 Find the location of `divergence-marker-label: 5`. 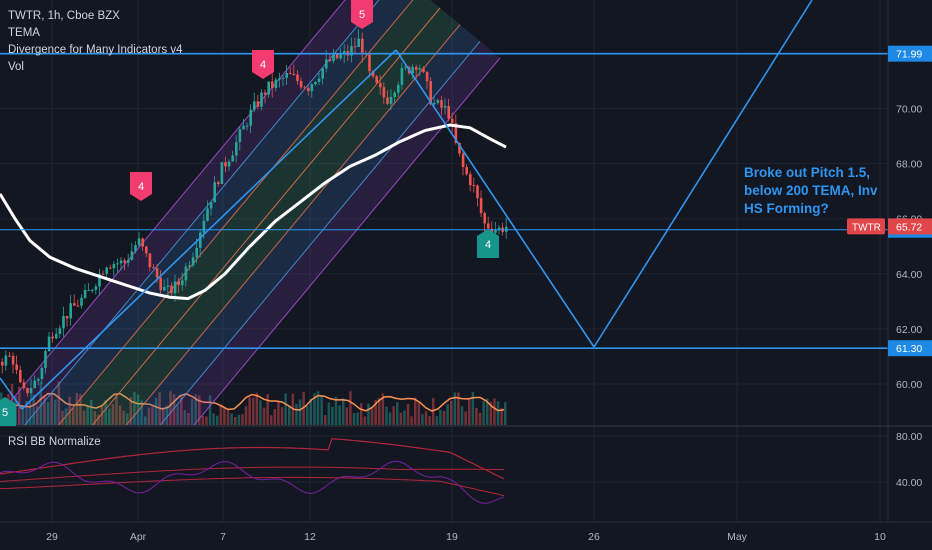

divergence-marker-label: 5 is located at coordinates (362, 15).